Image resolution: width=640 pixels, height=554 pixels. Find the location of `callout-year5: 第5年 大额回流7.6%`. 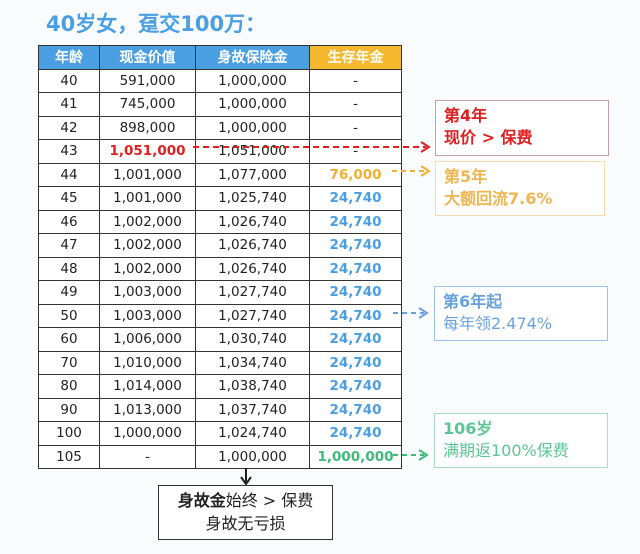

callout-year5: 第5年 大额回流7.6% is located at coordinates (520, 188).